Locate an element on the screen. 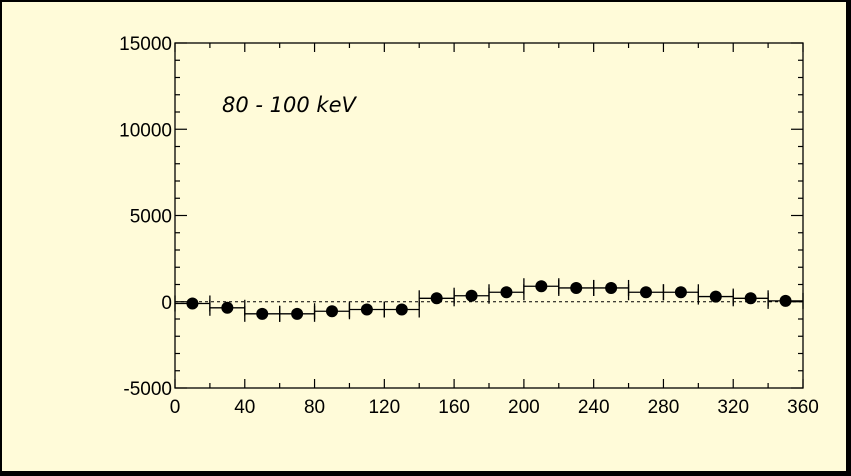  x-tick-label: 40 is located at coordinates (244, 407).